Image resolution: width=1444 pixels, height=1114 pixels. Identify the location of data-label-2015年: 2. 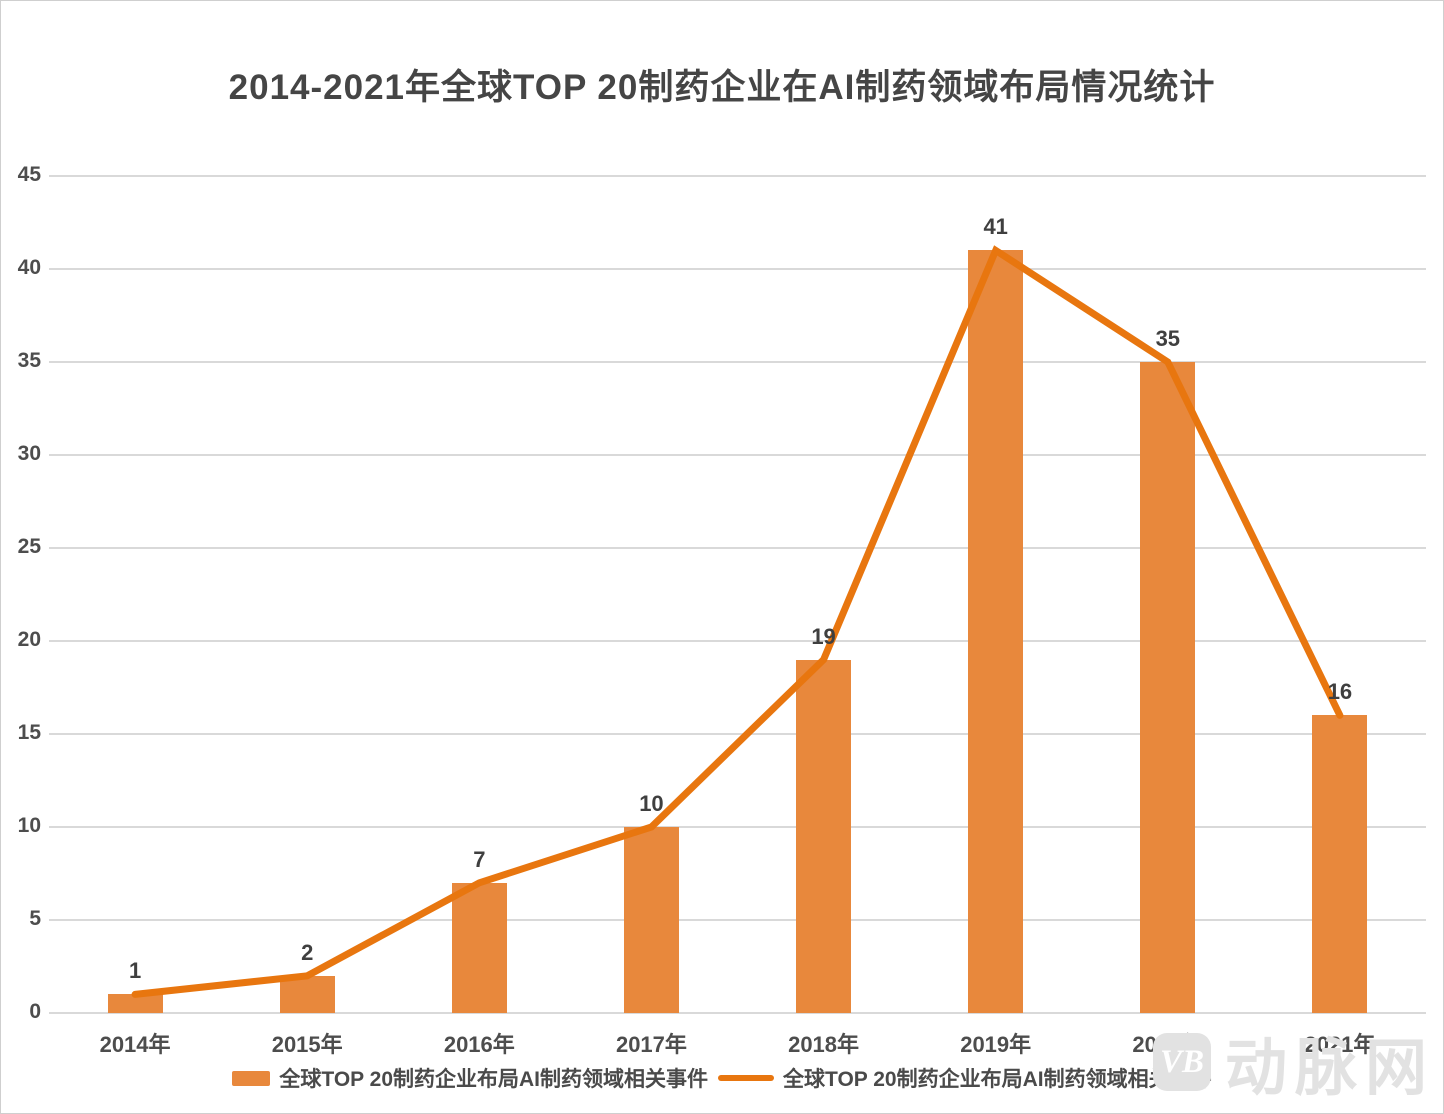
(307, 952).